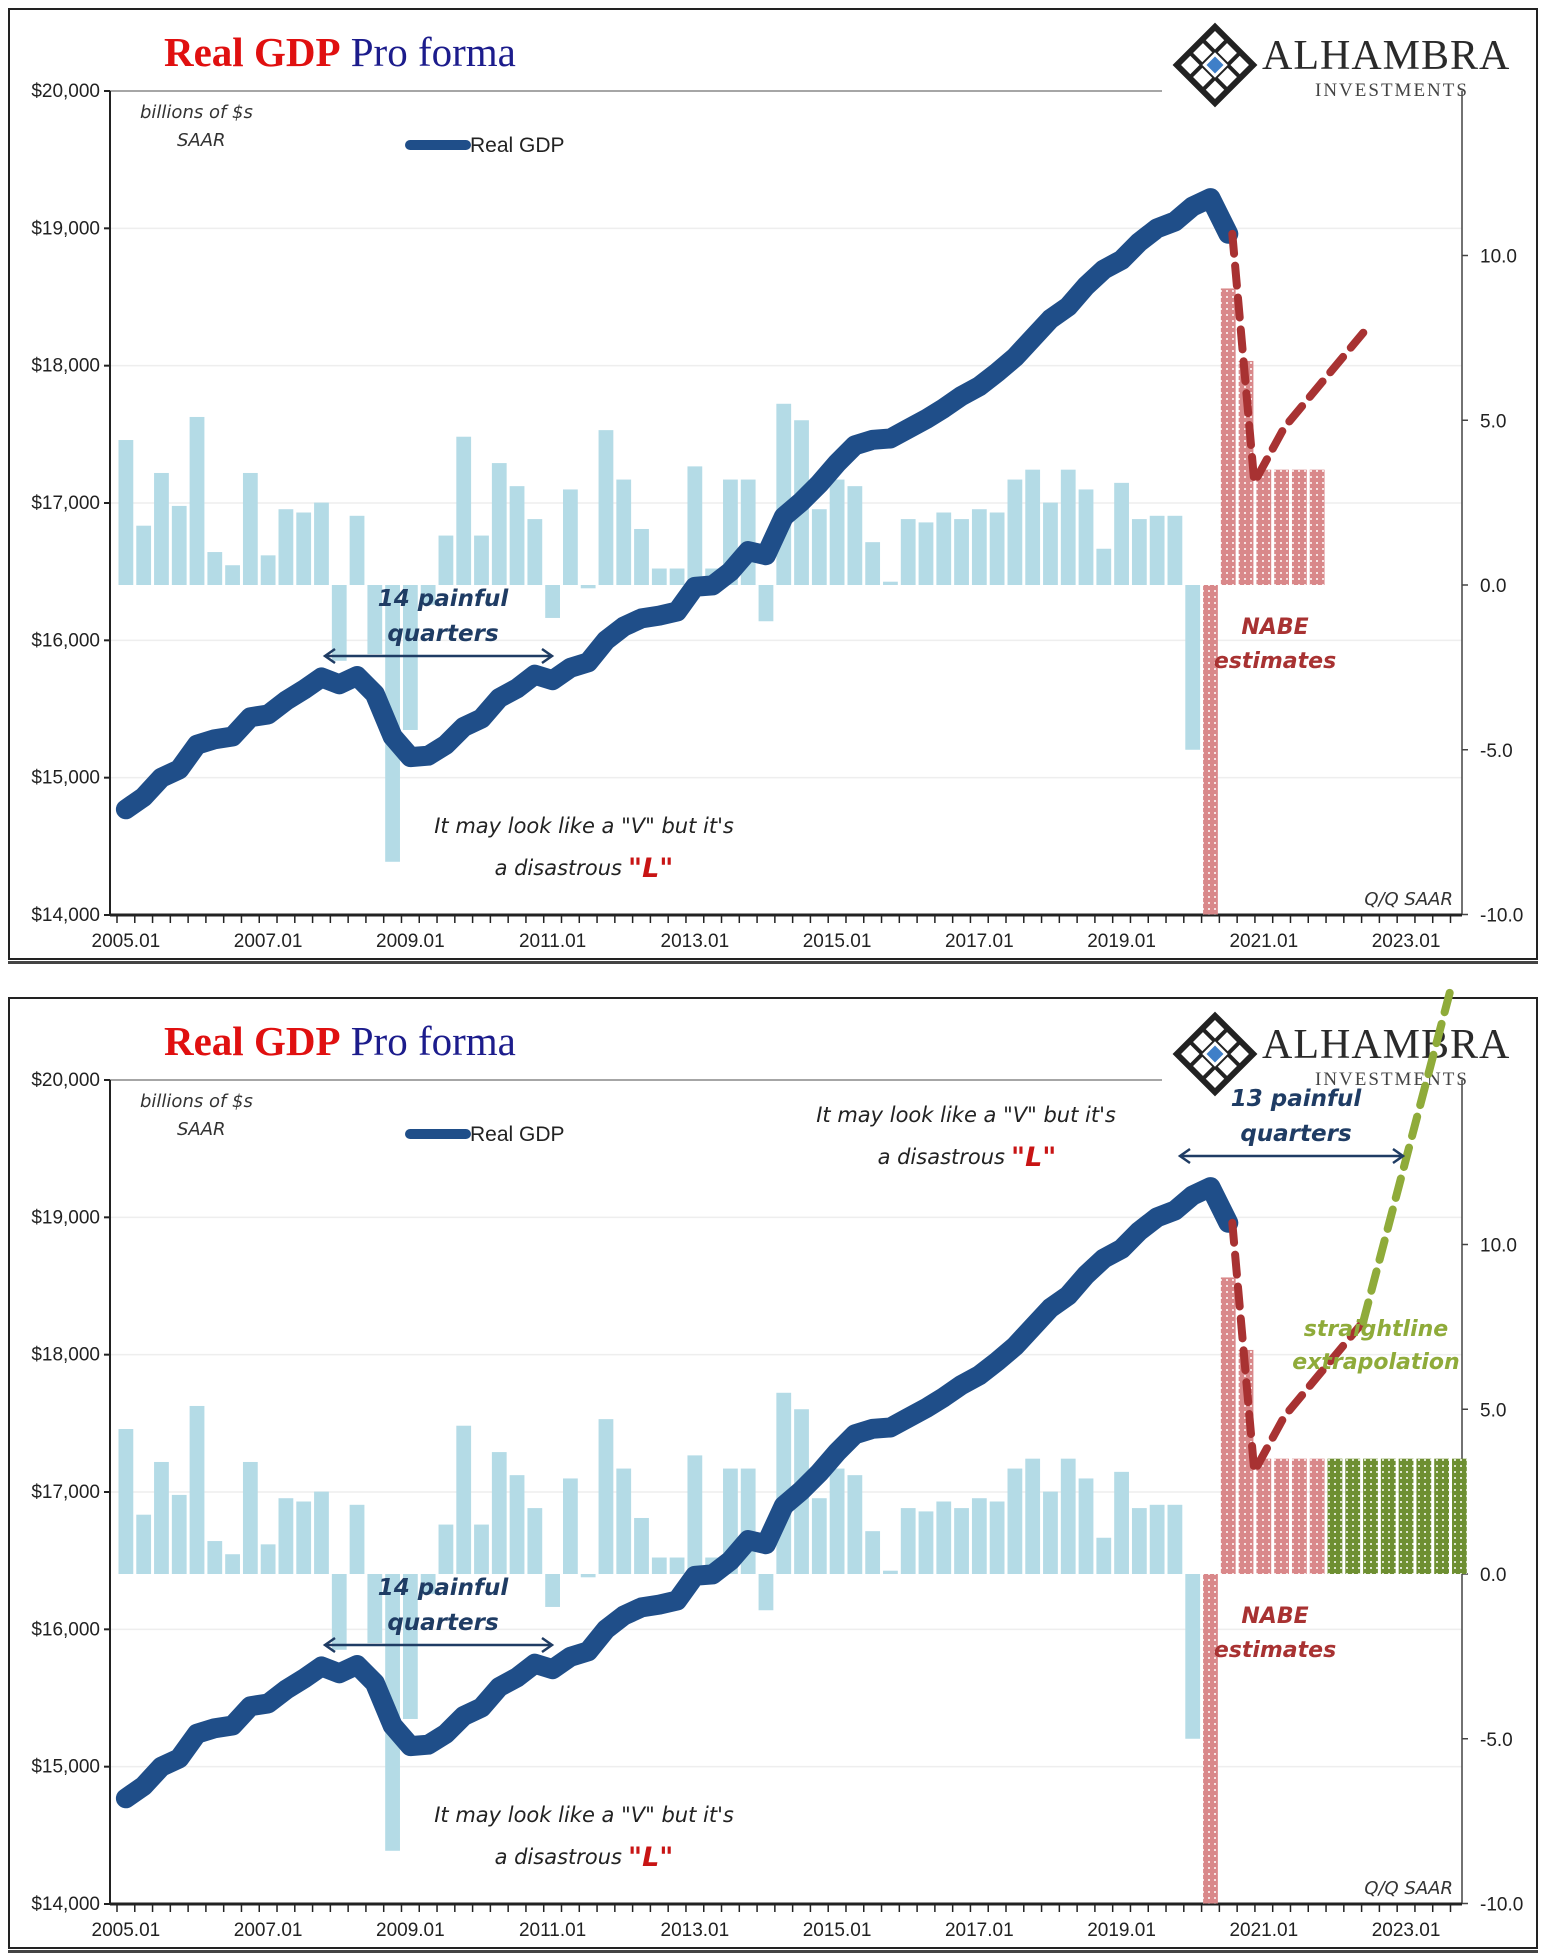  I want to click on v-note-top-line1: It may look like a "V" but it's, so click(966, 1115).